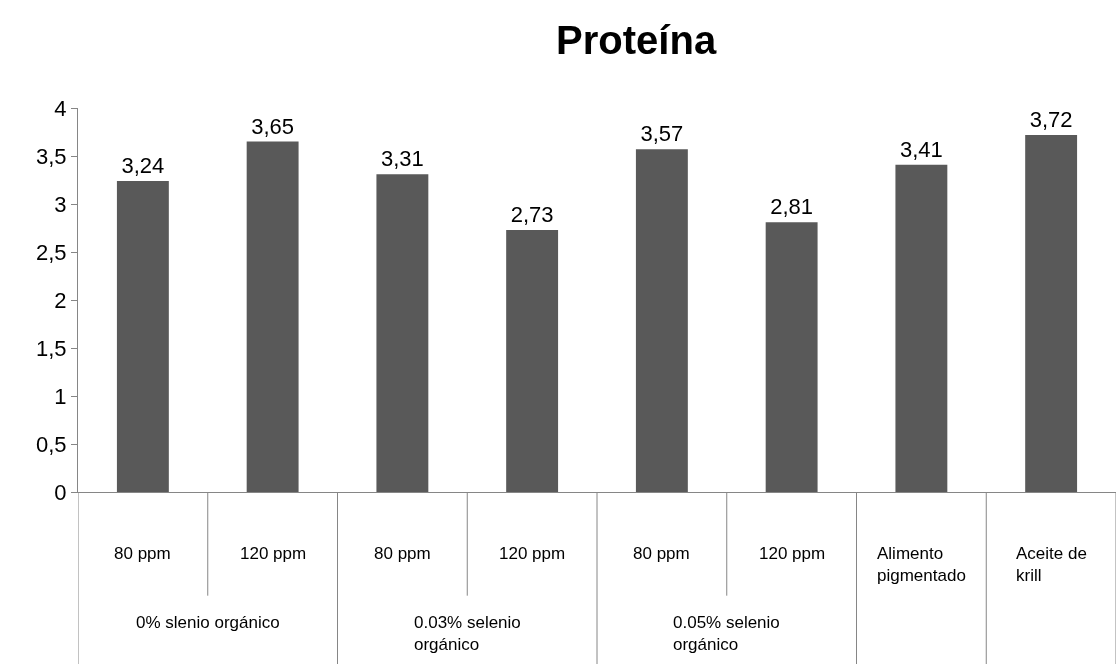  I want to click on y-tick-label: 3, so click(60, 204).